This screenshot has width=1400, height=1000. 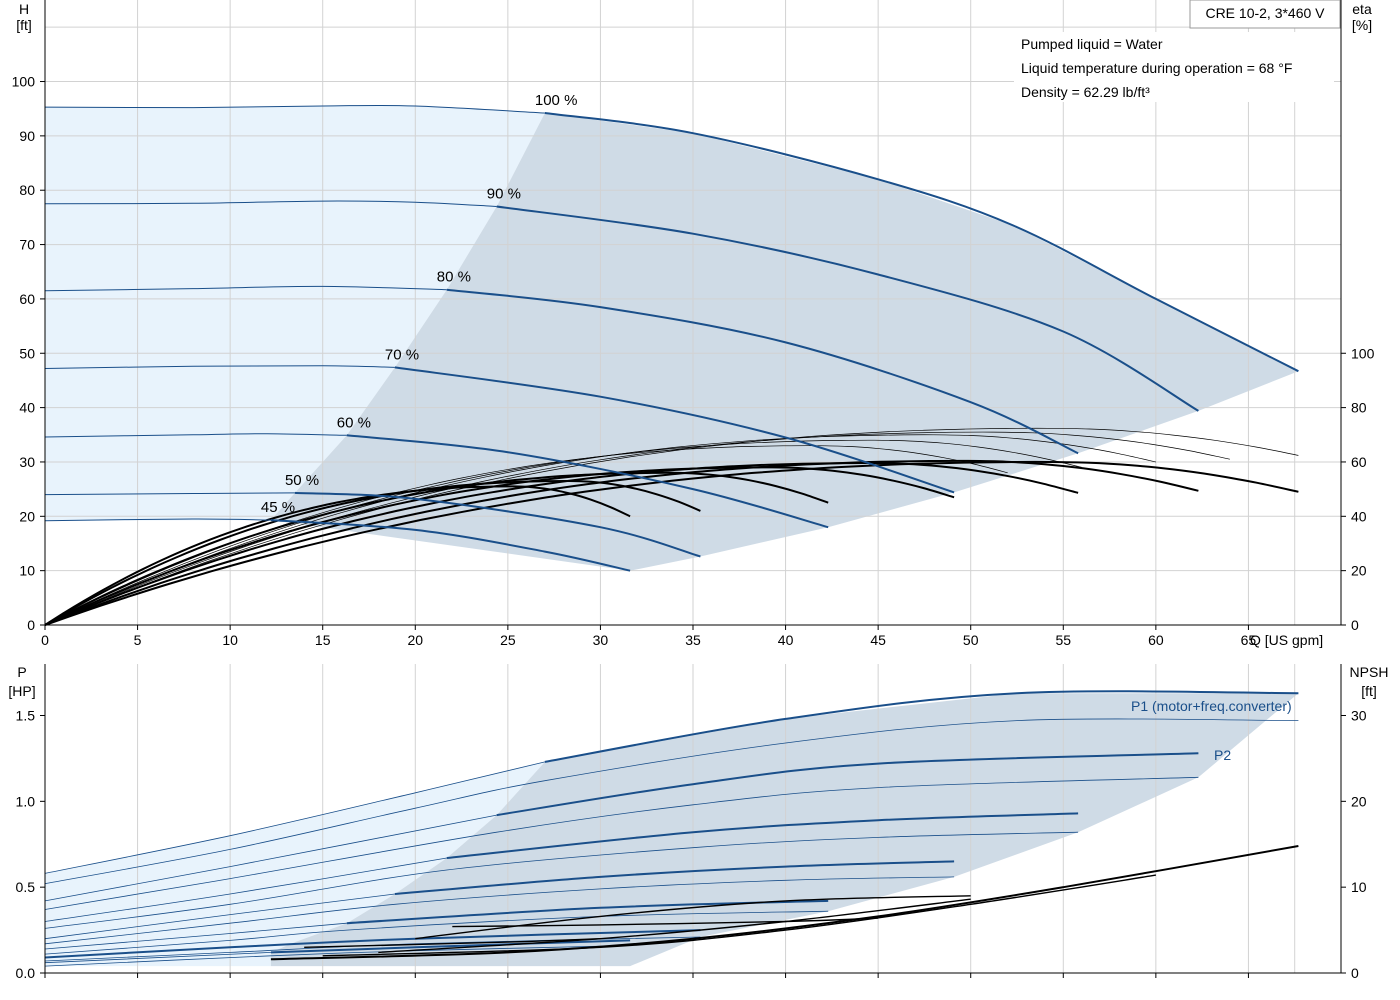 I want to click on head-y-tick-label: 50, so click(x=27, y=353).